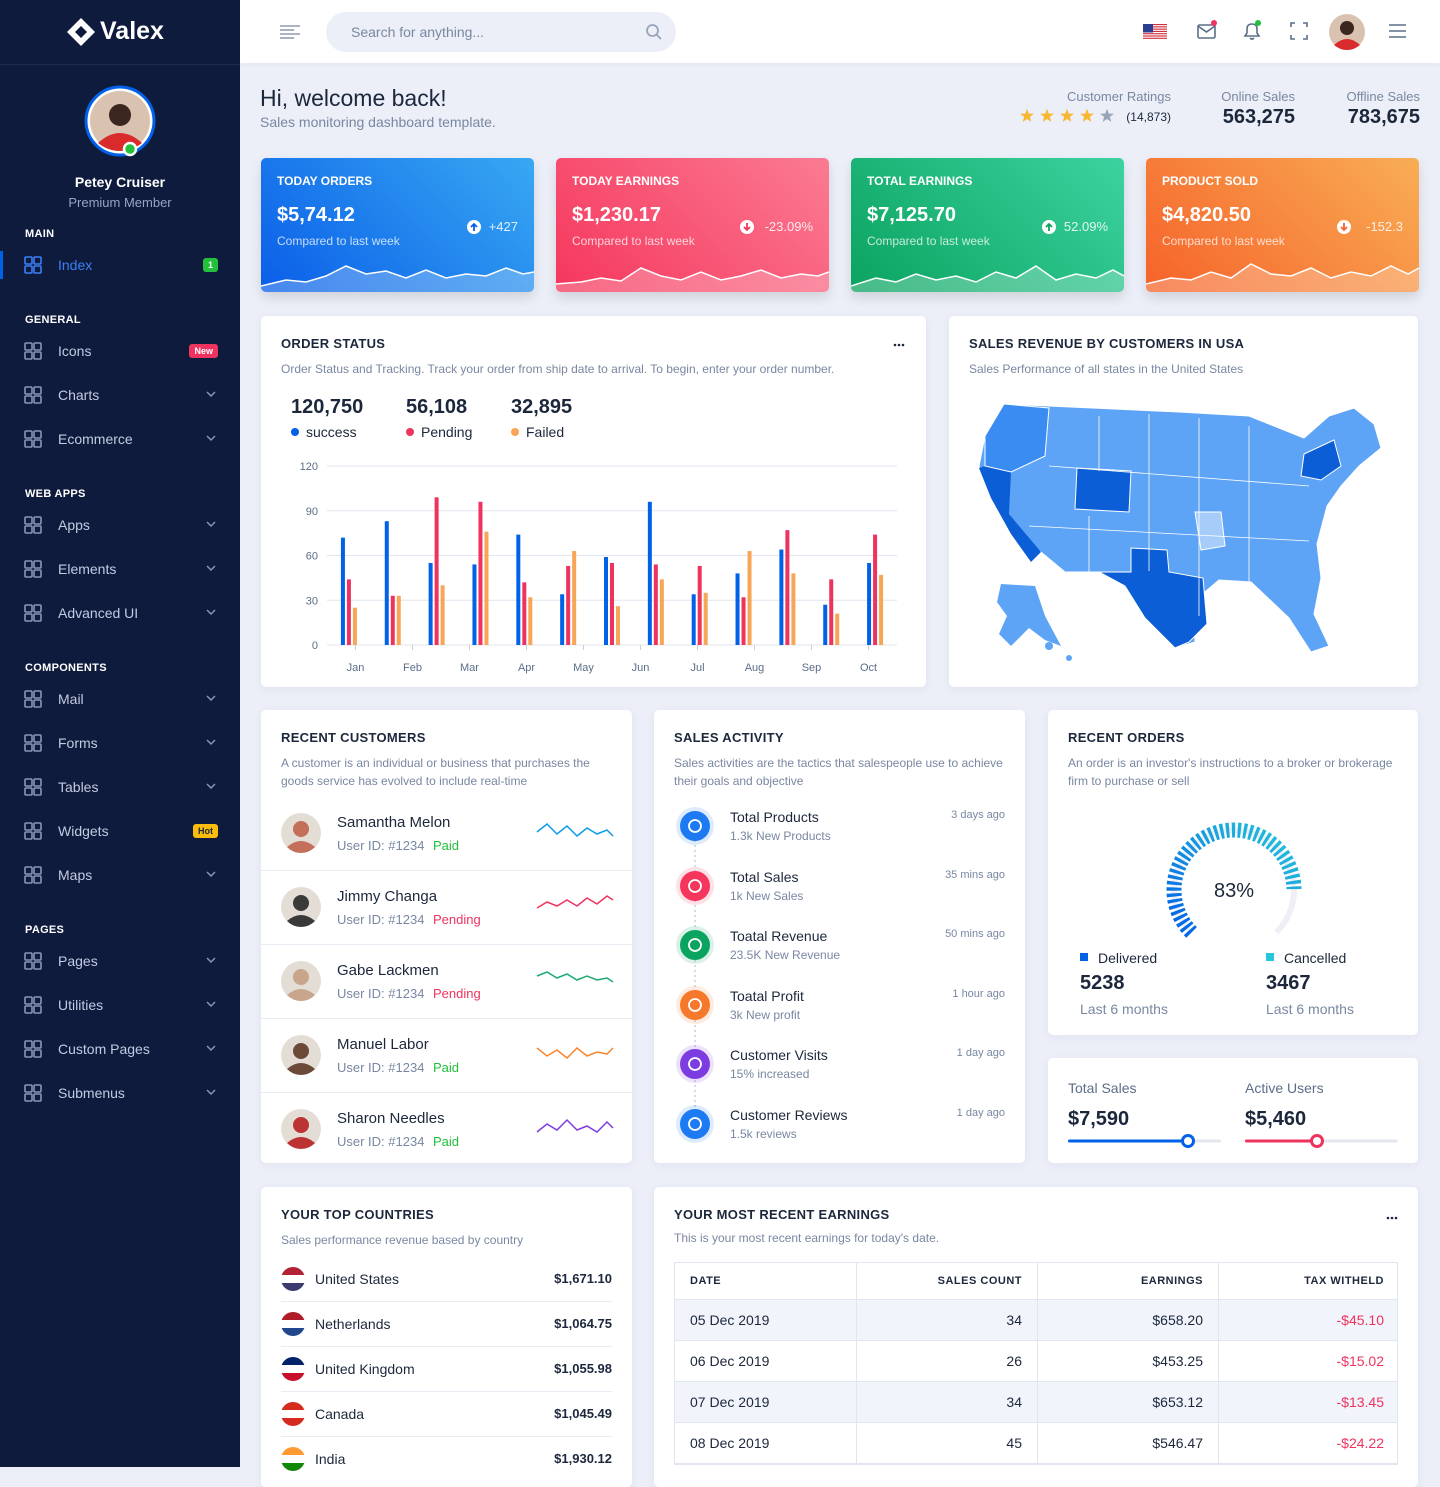  What do you see at coordinates (729, 737) in the screenshot?
I see `card-title: SALES ACTIVITY` at bounding box center [729, 737].